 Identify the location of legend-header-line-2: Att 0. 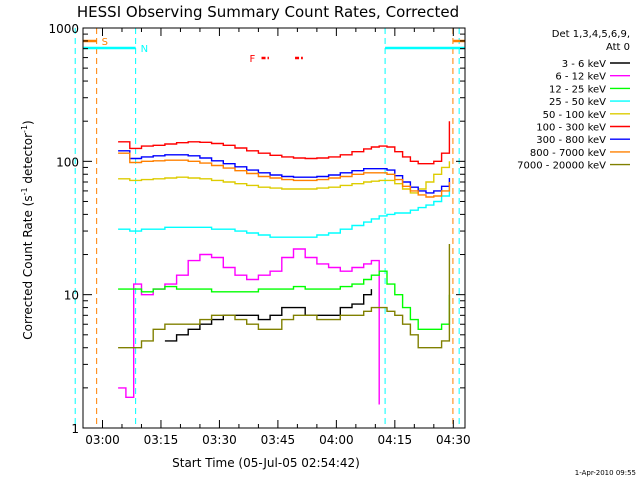
(618, 47).